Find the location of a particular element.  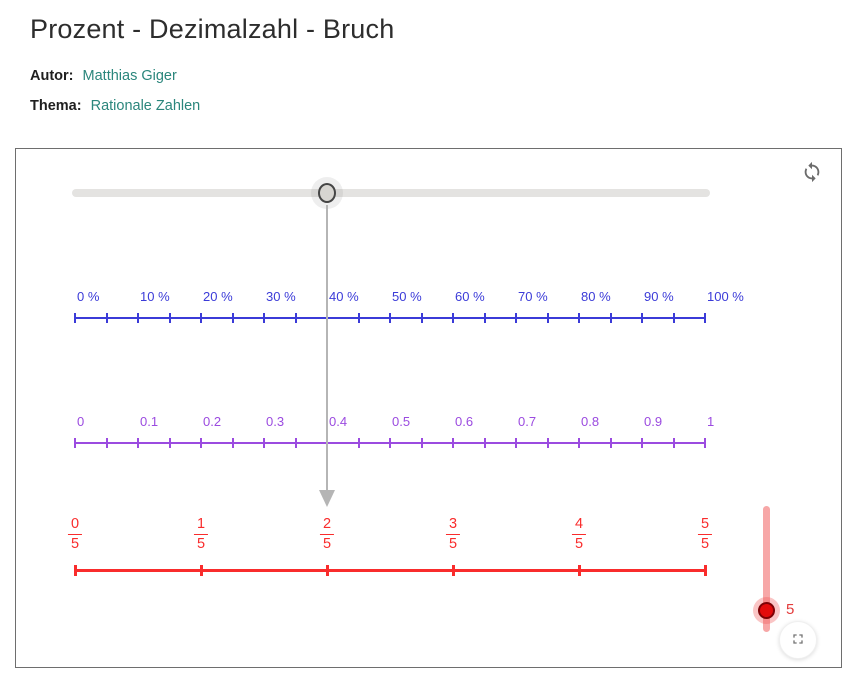

tick-label: 20 % is located at coordinates (218, 296).